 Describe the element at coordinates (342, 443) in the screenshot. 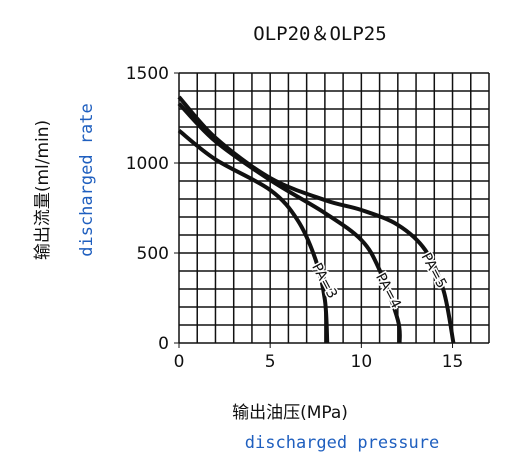

I see `x-axis-label-en: discharged pressure` at that location.